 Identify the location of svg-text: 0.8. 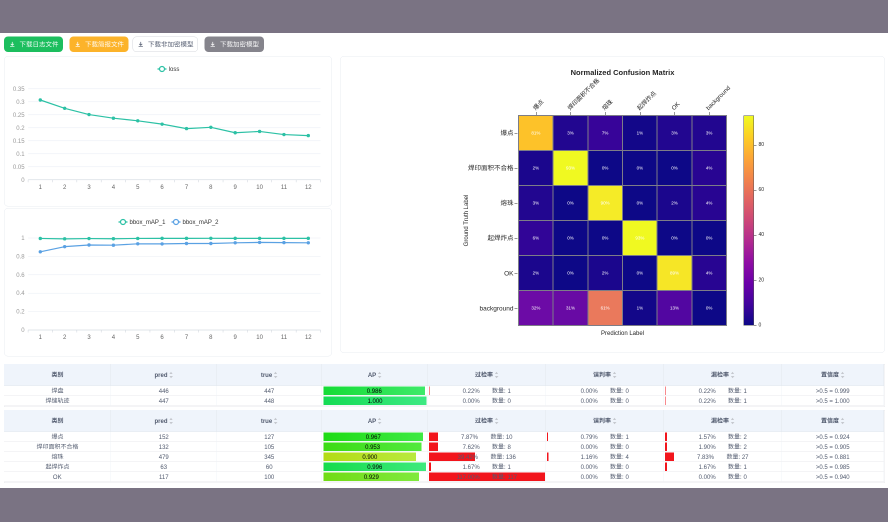
(20, 257).